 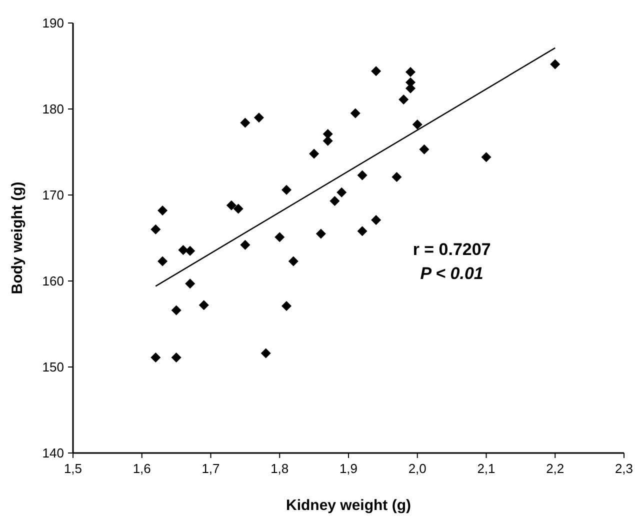 I want to click on y-tick-label: 160, so click(x=53, y=281).